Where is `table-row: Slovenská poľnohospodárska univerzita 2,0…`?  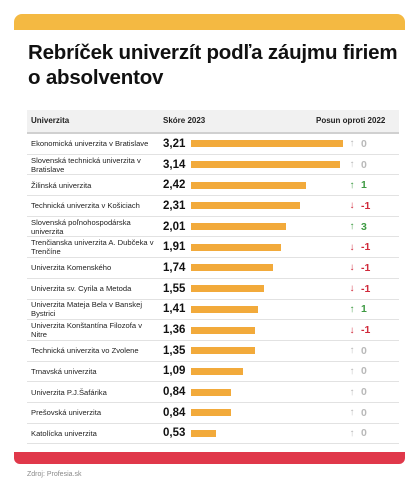 table-row: Slovenská poľnohospodárska univerzita 2,0… is located at coordinates (213, 227).